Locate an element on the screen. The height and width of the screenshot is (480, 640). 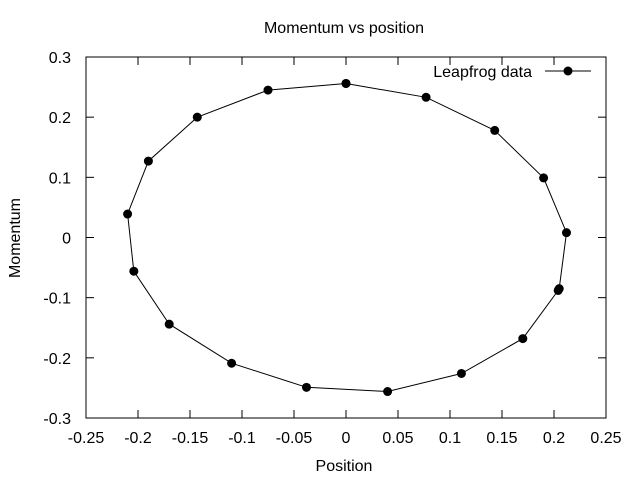
legend: Leapfrog data is located at coordinates (512, 72).